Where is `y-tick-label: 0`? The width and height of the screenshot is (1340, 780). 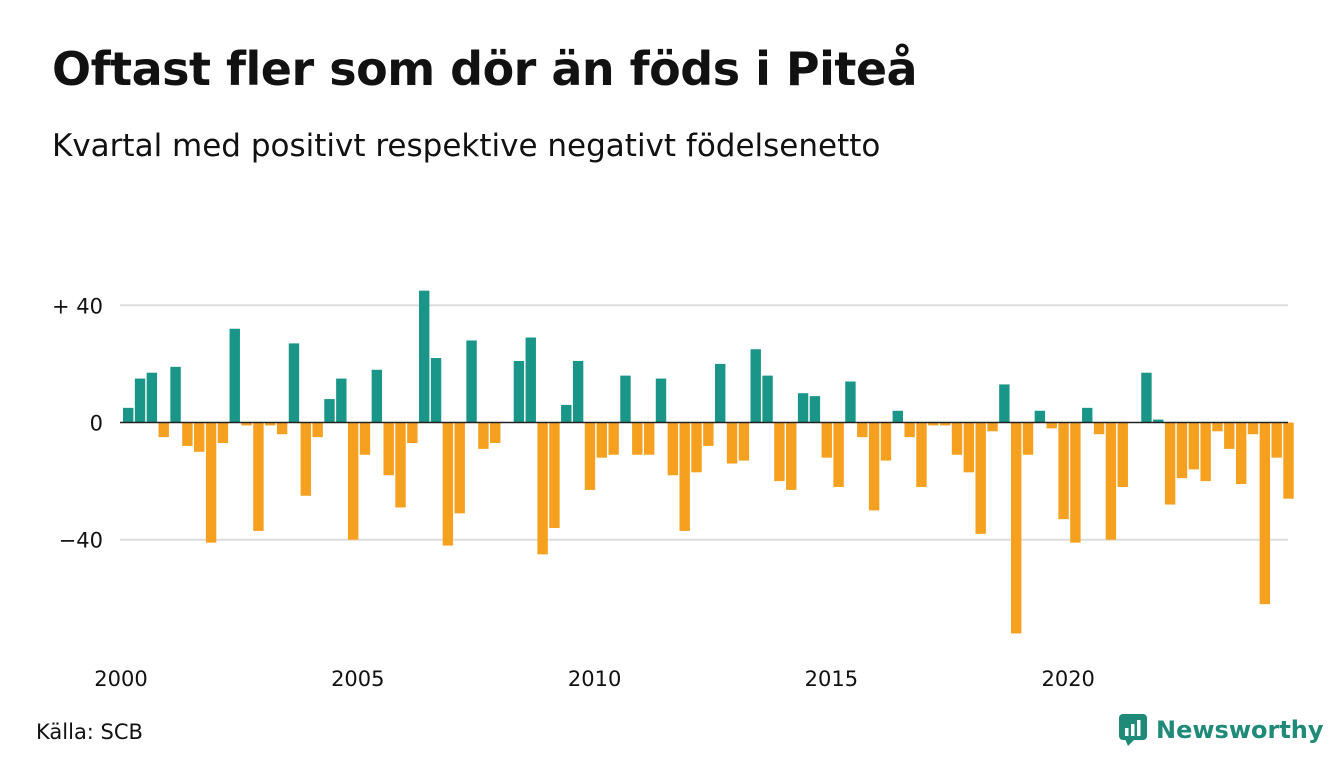
y-tick-label: 0 is located at coordinates (96, 424).